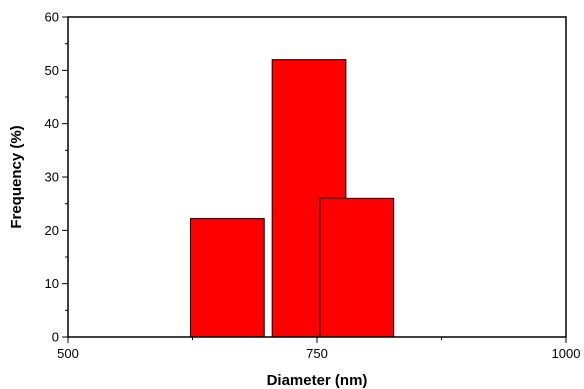  Describe the element at coordinates (52, 123) in the screenshot. I see `y-tick-label: 40` at that location.